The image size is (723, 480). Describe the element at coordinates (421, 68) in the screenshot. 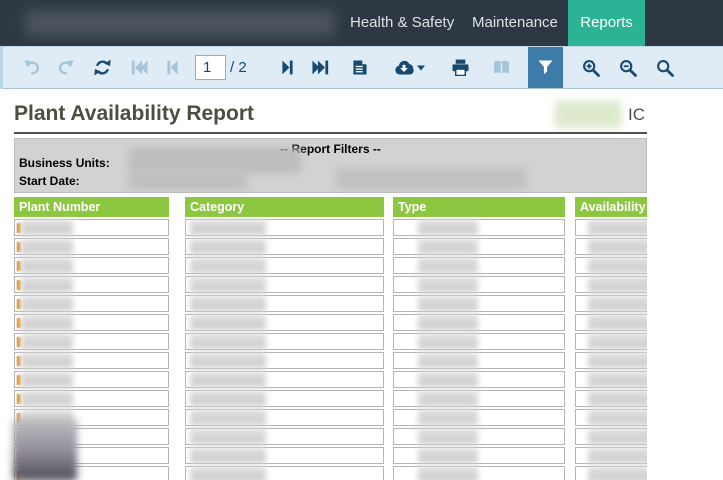

I see `download-caret-icon` at that location.